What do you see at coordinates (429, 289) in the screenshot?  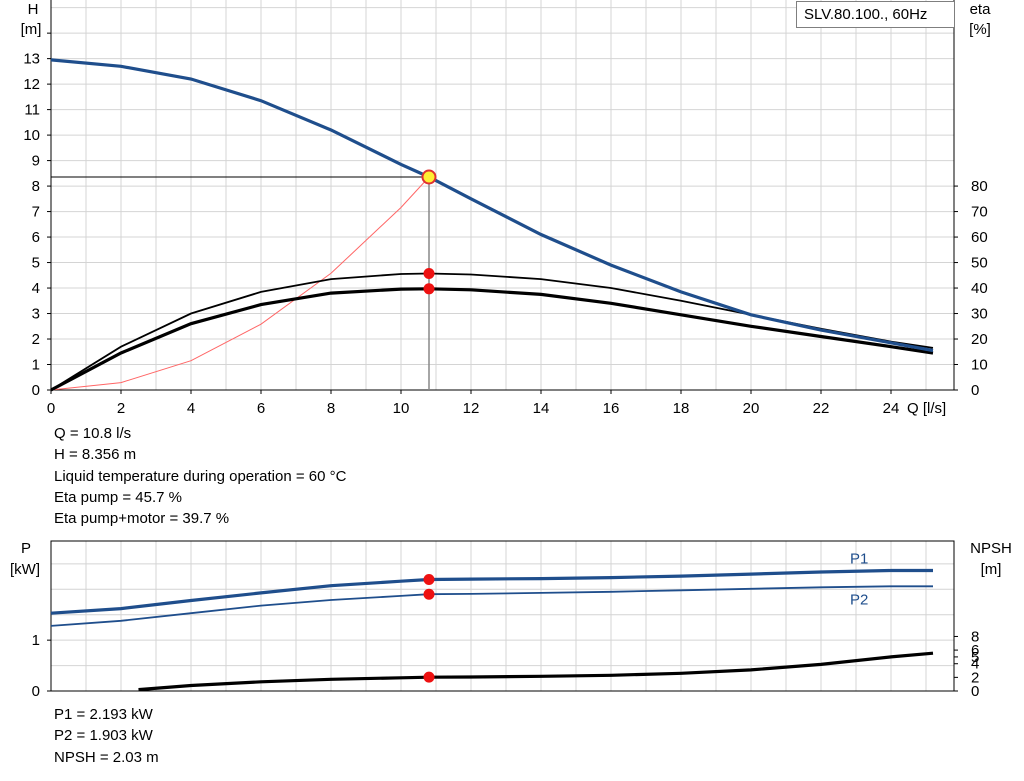 I see `eta-pump-motor-marker` at bounding box center [429, 289].